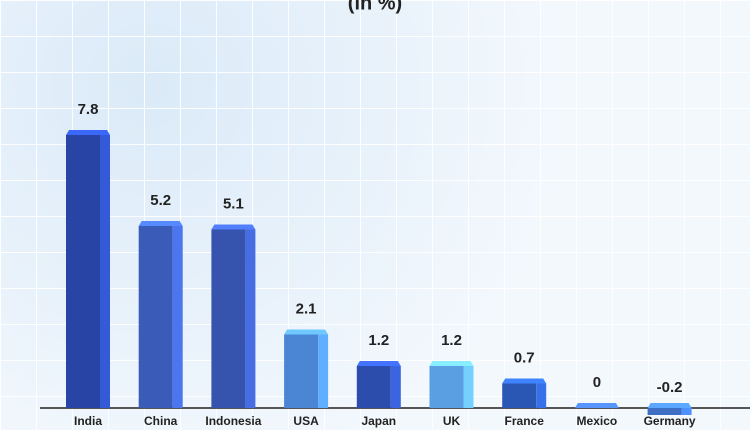  I want to click on value-label: 5.2, so click(160, 200).